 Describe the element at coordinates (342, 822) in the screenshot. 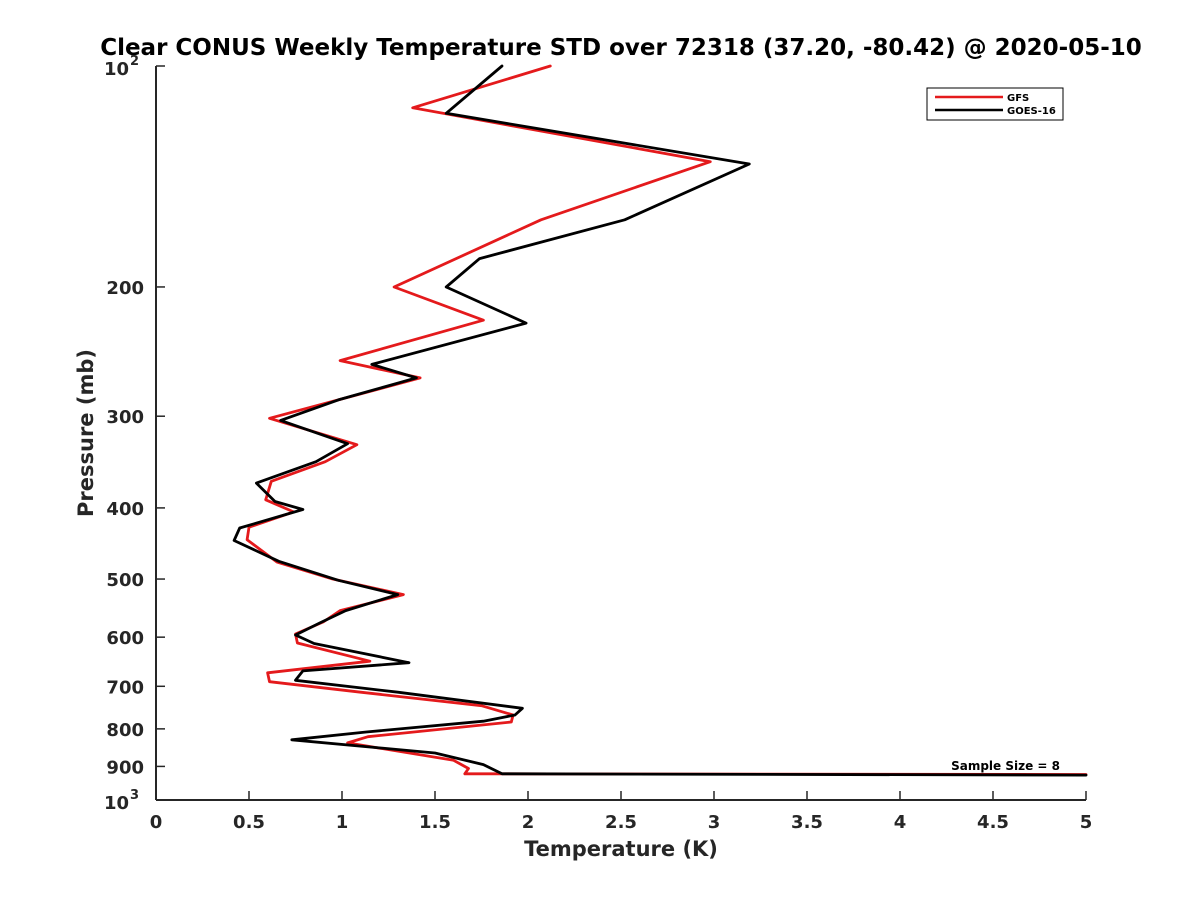

I see `x-tick-label: 1` at that location.